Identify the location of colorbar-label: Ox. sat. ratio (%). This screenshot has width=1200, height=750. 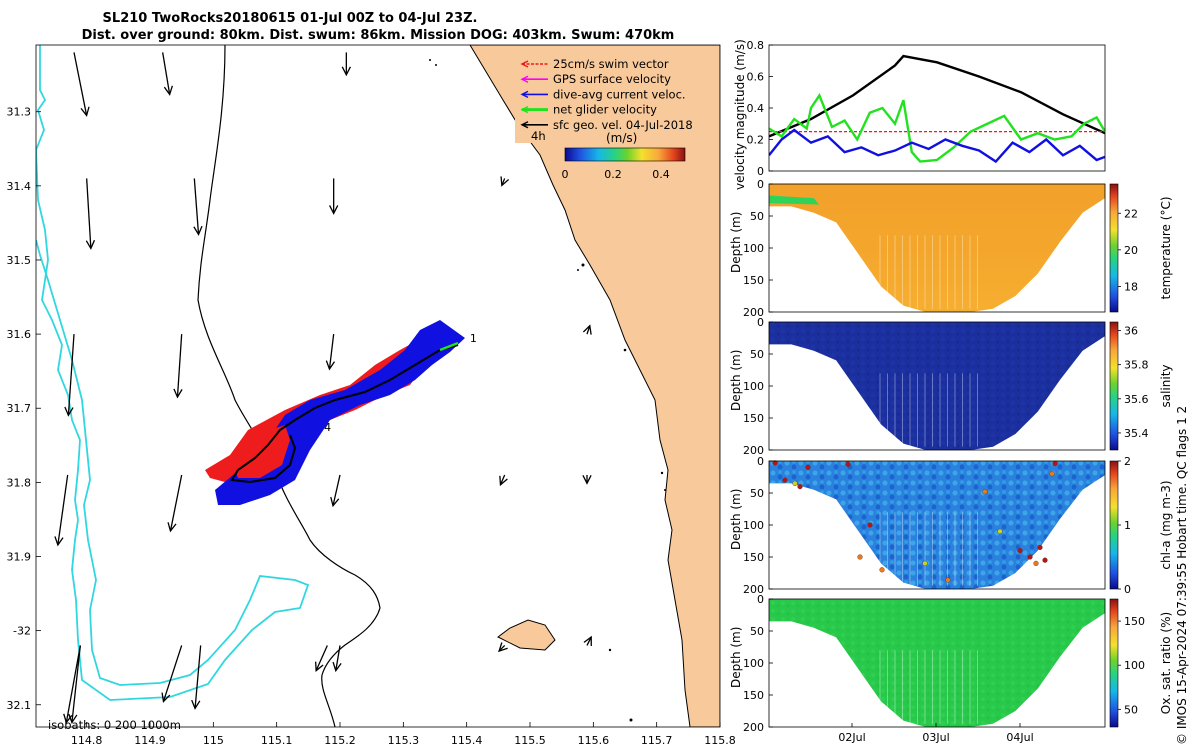
(1166, 663).